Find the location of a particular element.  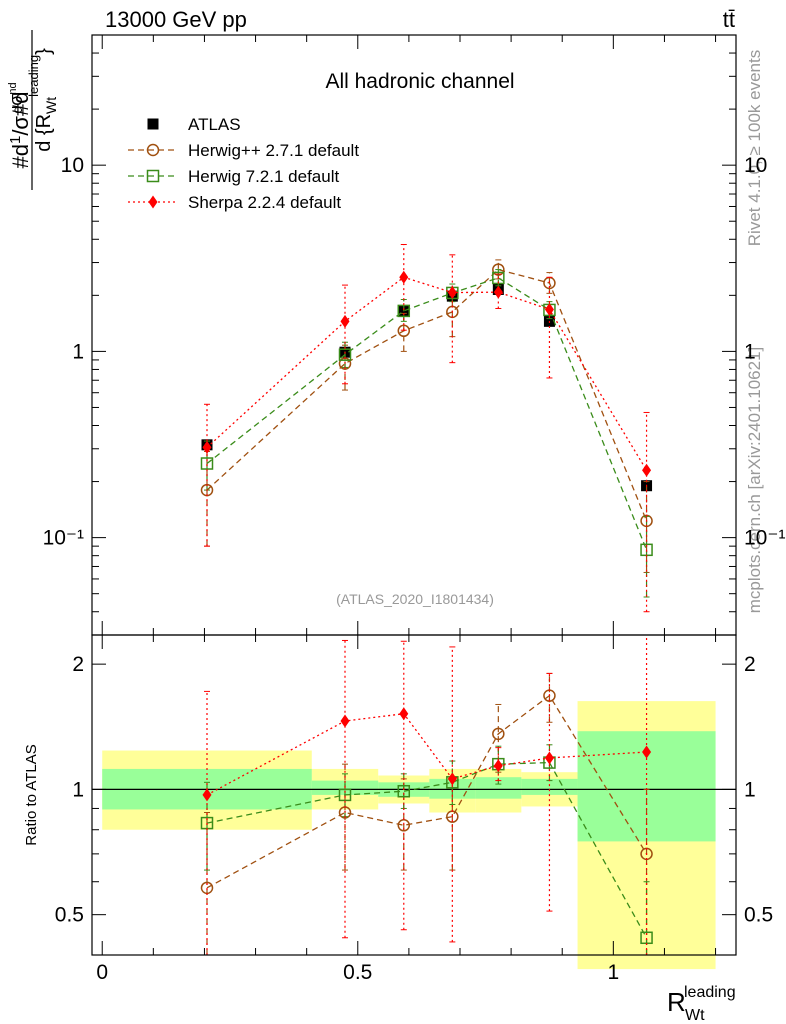

process-label: tt̄ is located at coordinates (729, 19).